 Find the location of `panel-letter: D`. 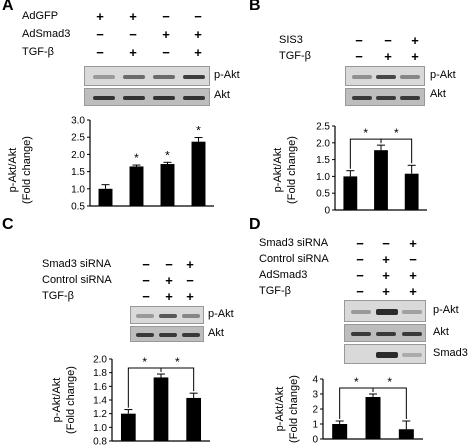

panel-letter: D is located at coordinates (255, 224).